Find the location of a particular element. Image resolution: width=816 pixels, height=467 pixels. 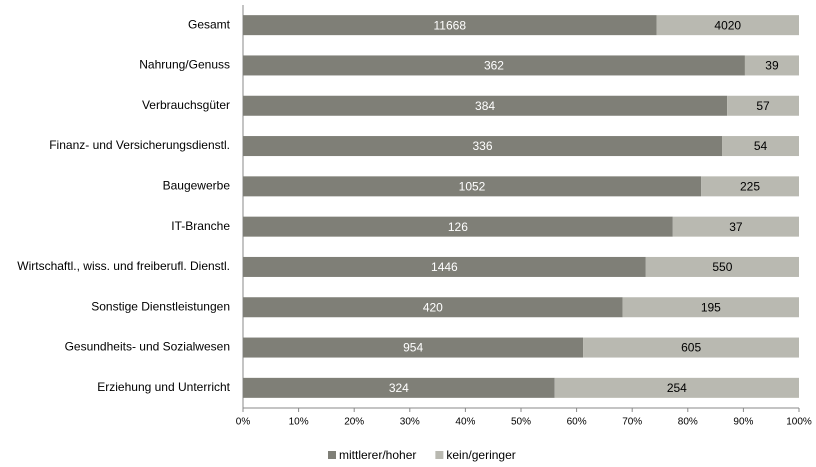

category-label: Gesundheits- und Sozialwesen is located at coordinates (147, 347).